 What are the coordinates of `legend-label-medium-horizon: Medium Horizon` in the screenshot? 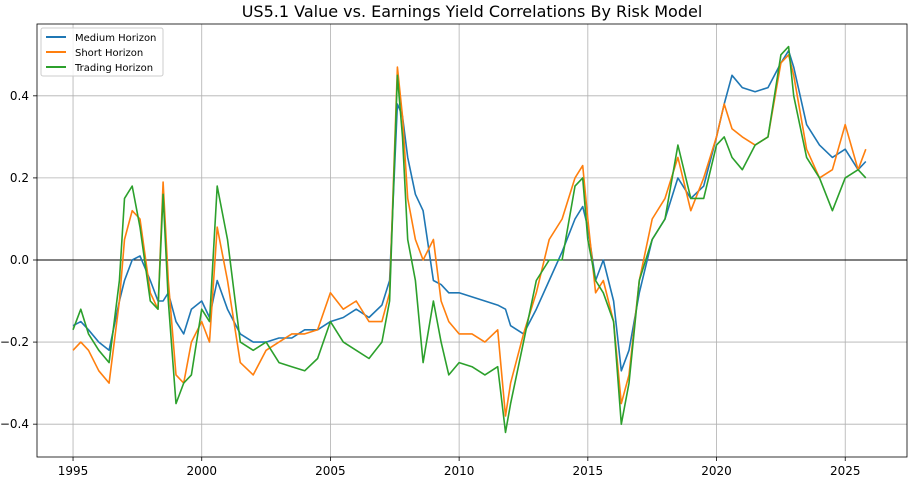 It's located at (115, 38).